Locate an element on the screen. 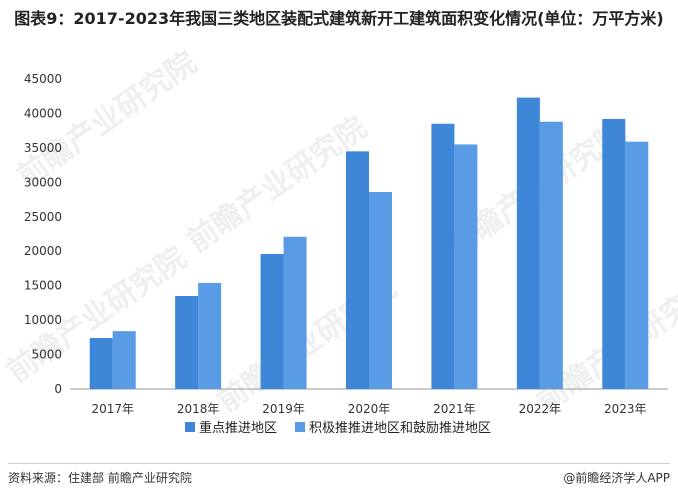  y-tick-label: 30000 is located at coordinates (43, 182).